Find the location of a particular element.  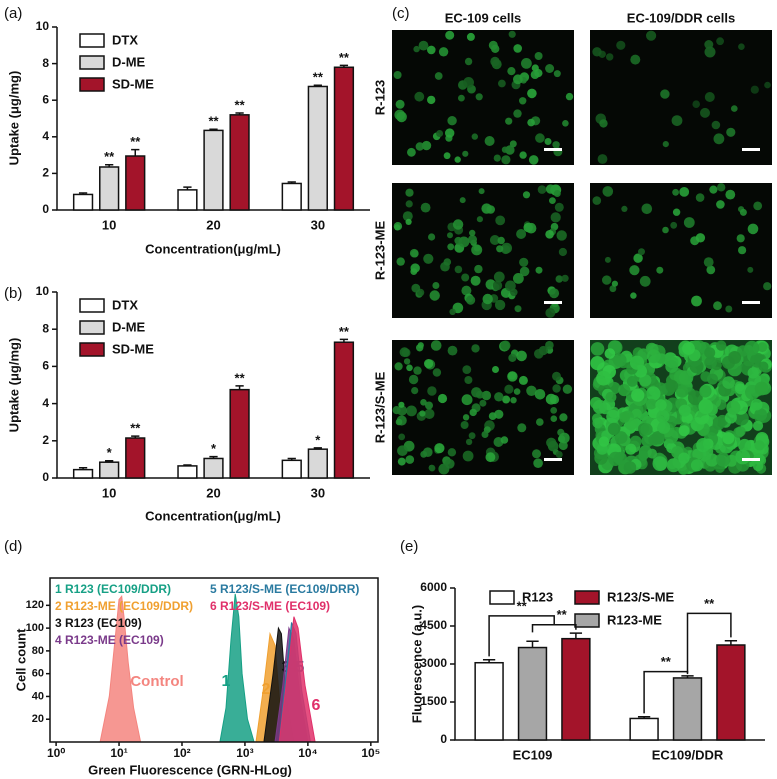

histogram-area is located at coordinates (120, 668).